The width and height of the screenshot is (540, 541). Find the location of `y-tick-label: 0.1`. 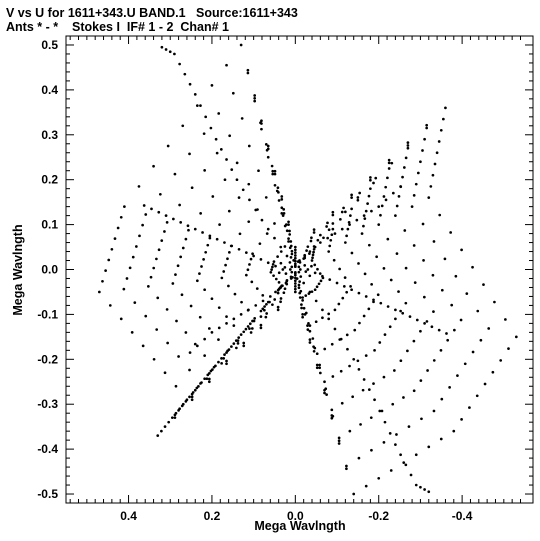

y-tick-label: 0.1 is located at coordinates (49, 225).